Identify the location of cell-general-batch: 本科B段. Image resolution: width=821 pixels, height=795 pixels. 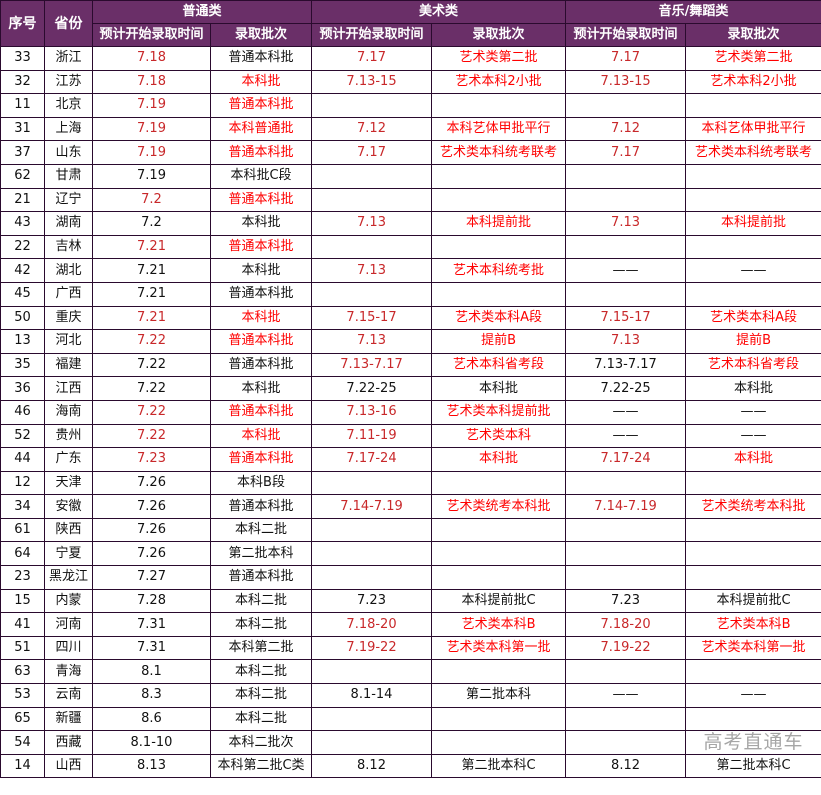
(261, 483).